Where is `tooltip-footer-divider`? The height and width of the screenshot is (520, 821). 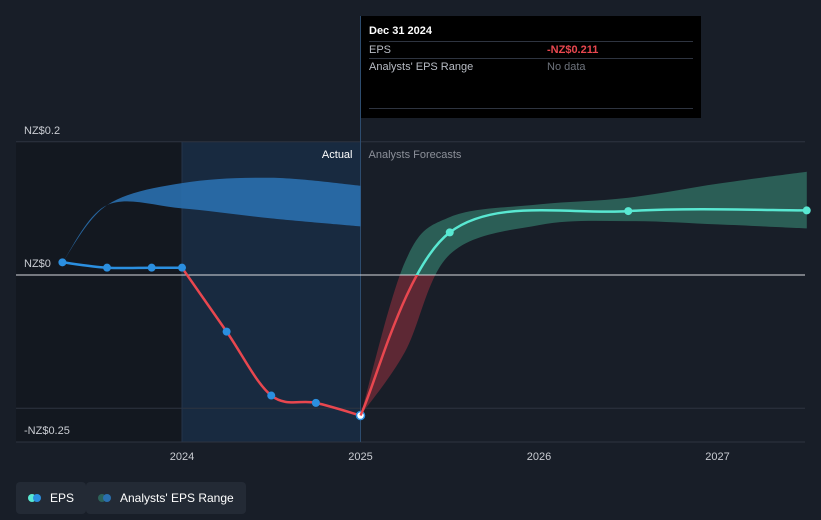
tooltip-footer-divider is located at coordinates (531, 108).